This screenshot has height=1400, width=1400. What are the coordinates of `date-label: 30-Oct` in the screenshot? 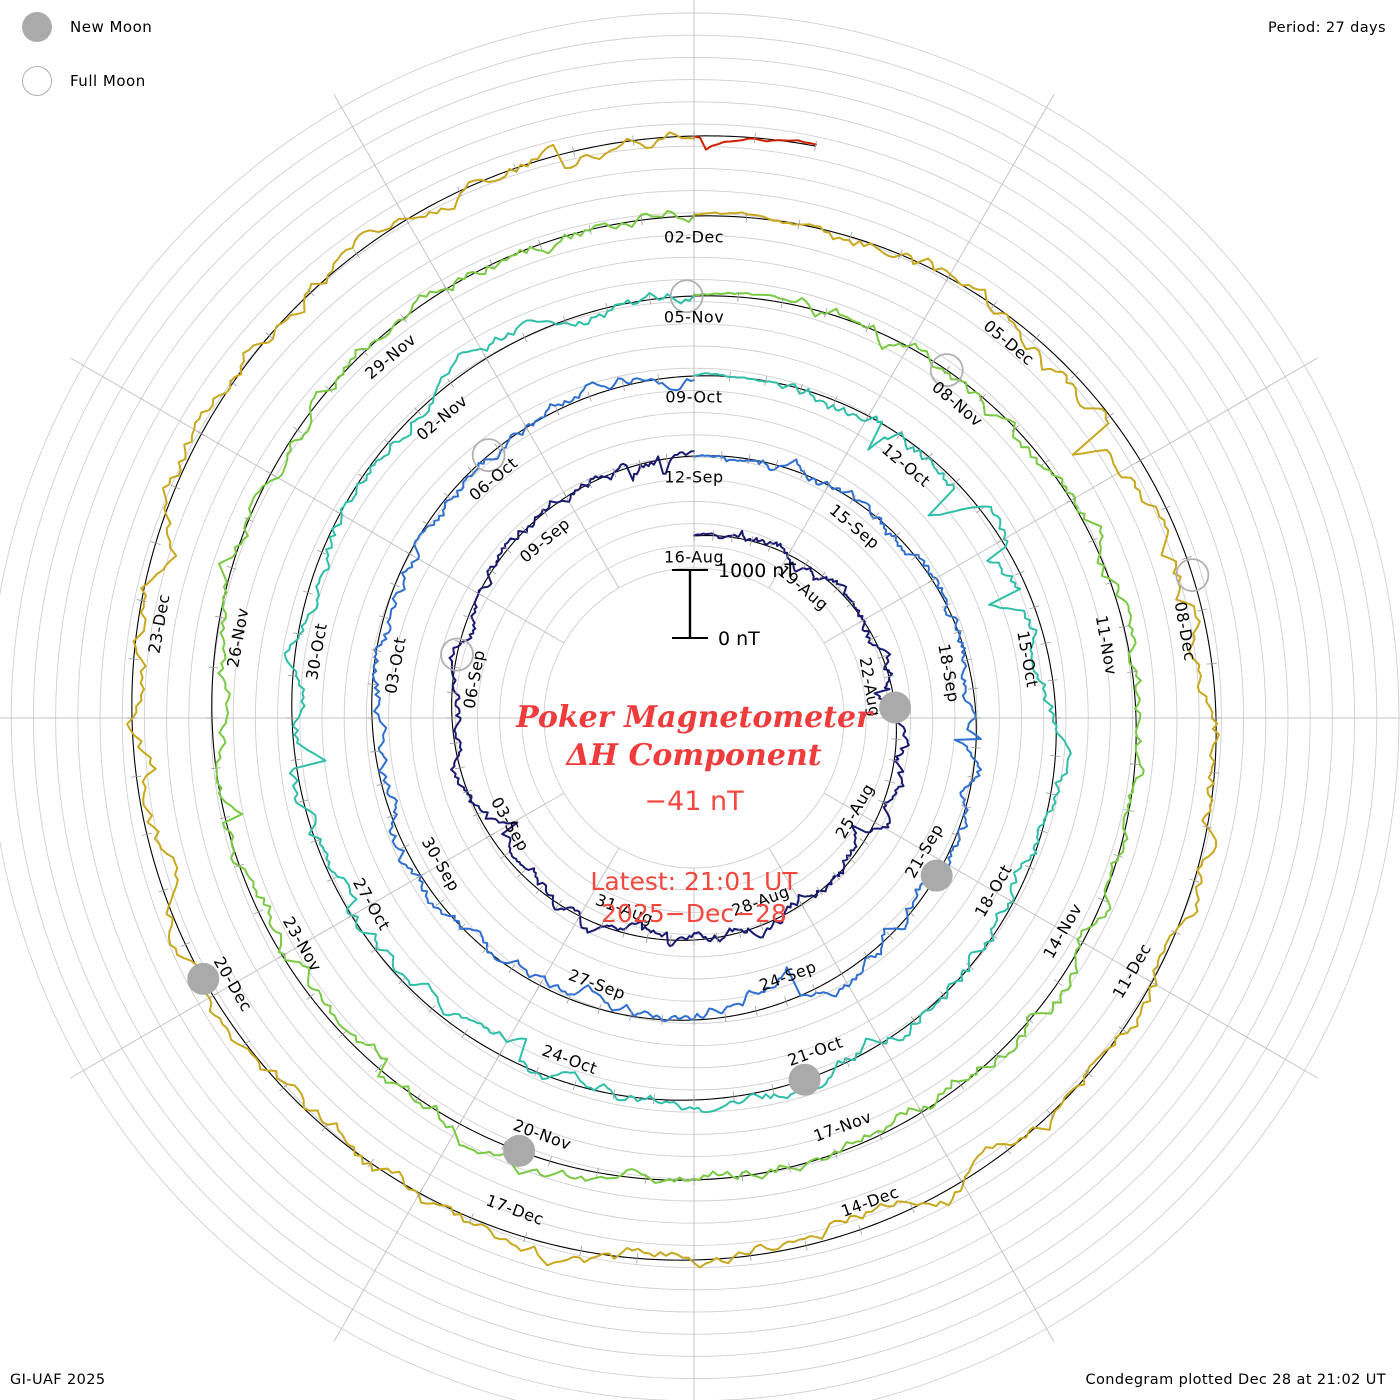 It's located at (316, 652).